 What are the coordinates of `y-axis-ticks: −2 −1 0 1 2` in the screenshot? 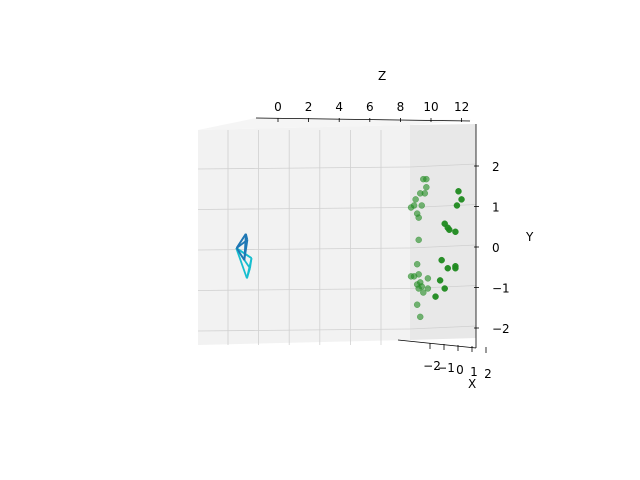 It's located at (492, 248).